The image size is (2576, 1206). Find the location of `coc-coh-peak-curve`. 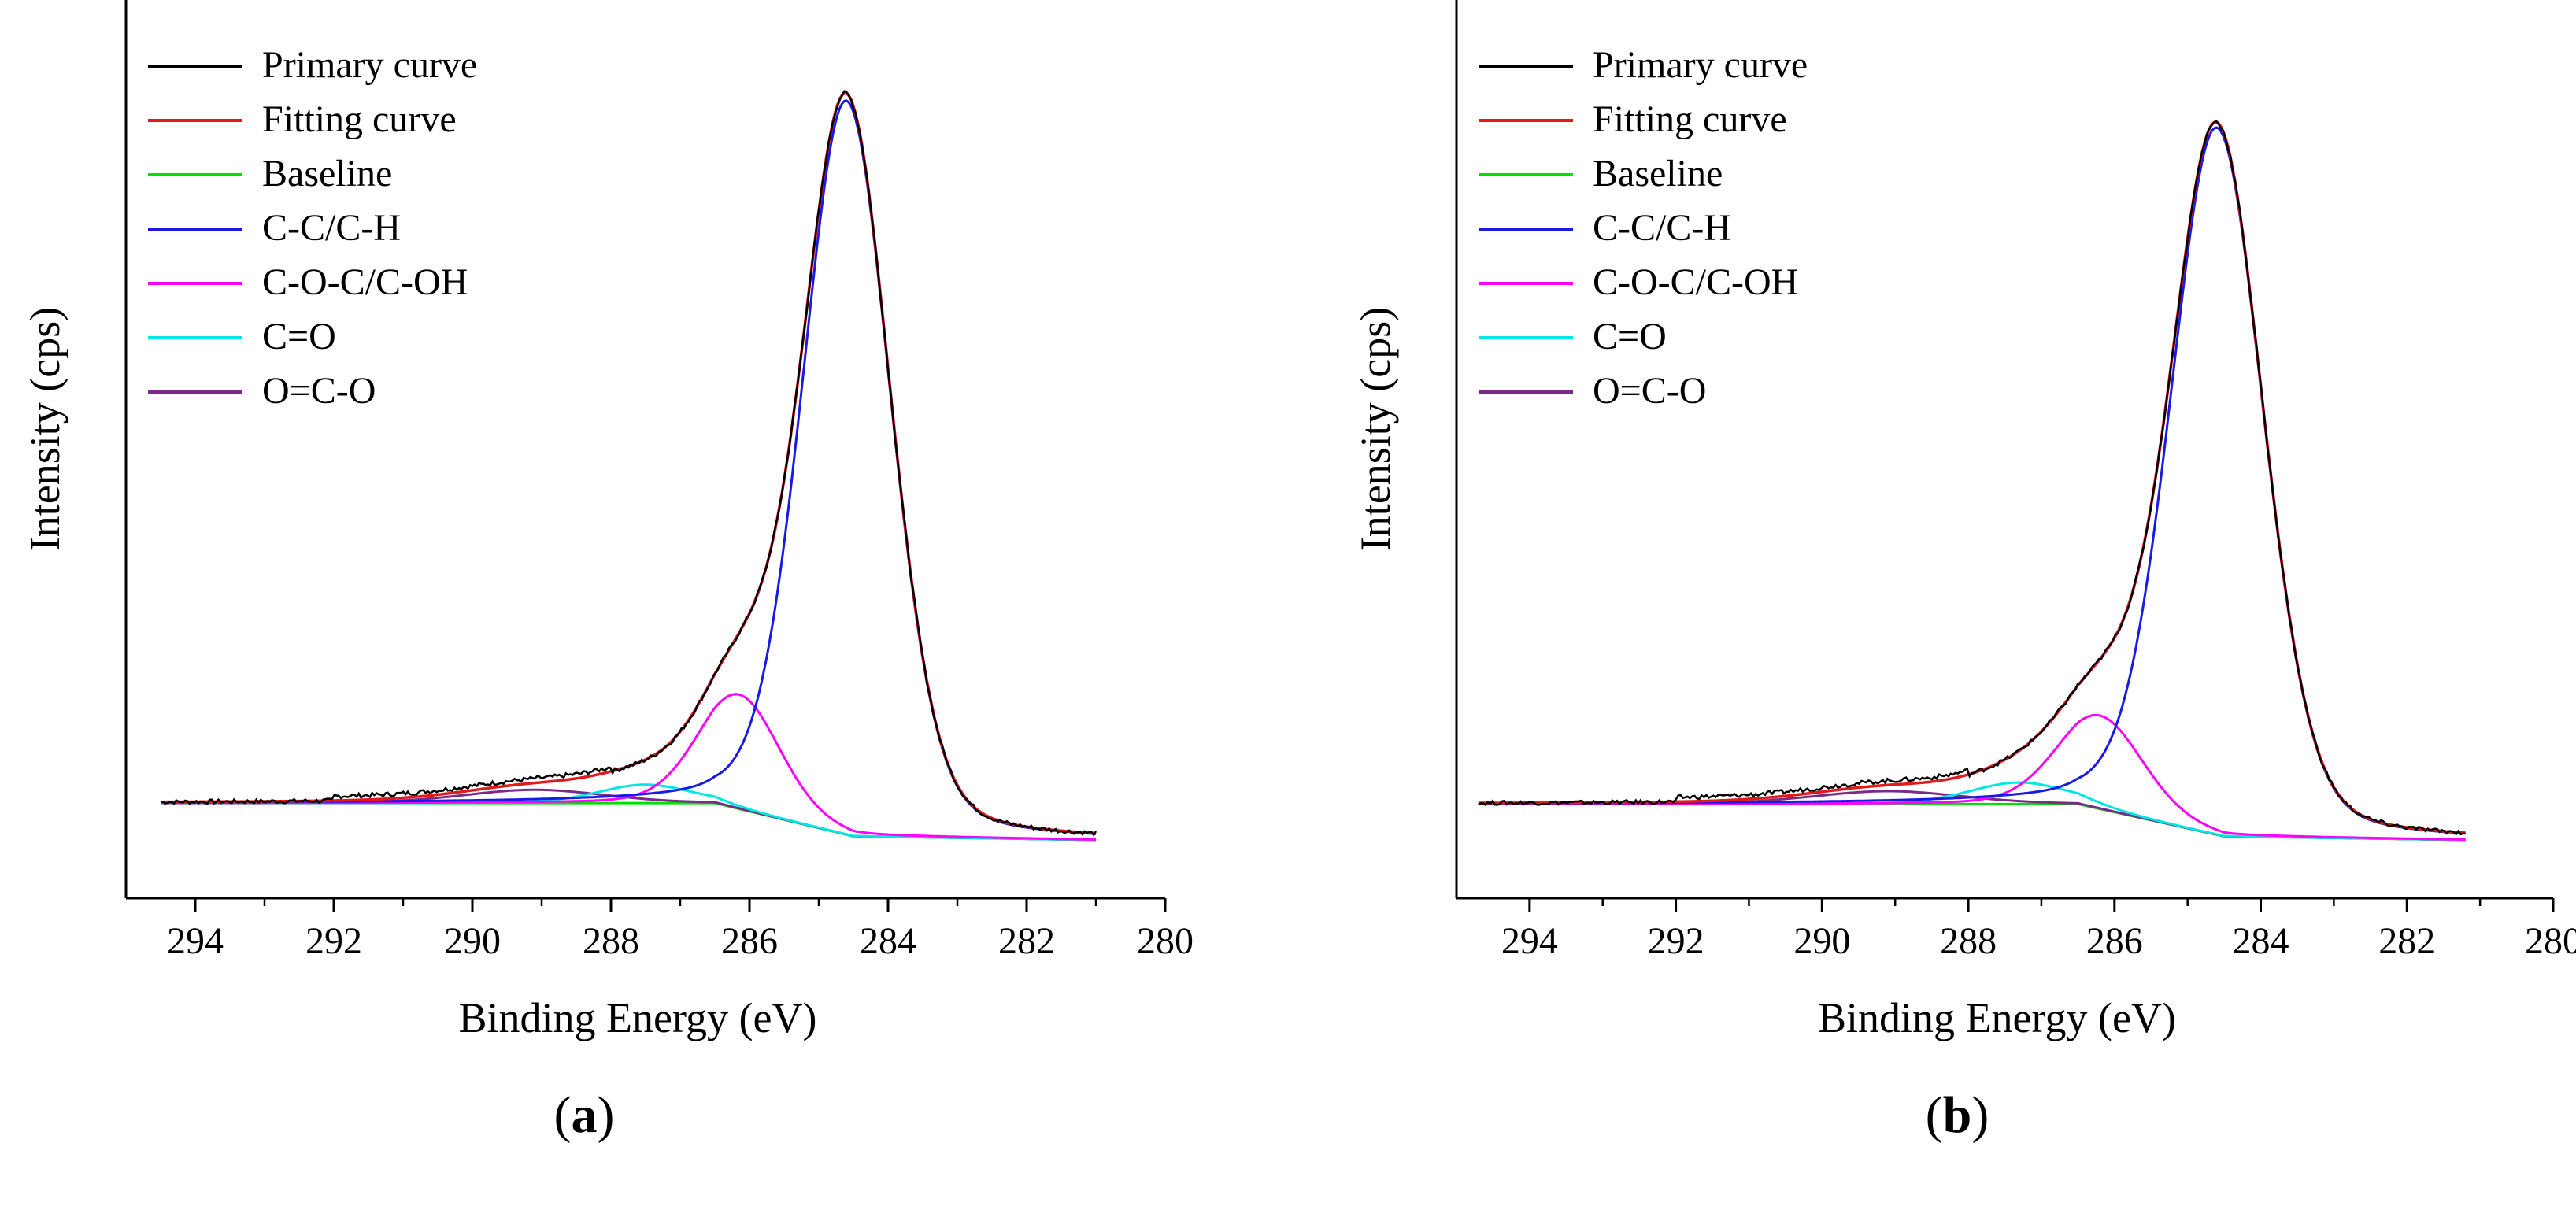

coc-coh-peak-curve is located at coordinates (1972, 777).